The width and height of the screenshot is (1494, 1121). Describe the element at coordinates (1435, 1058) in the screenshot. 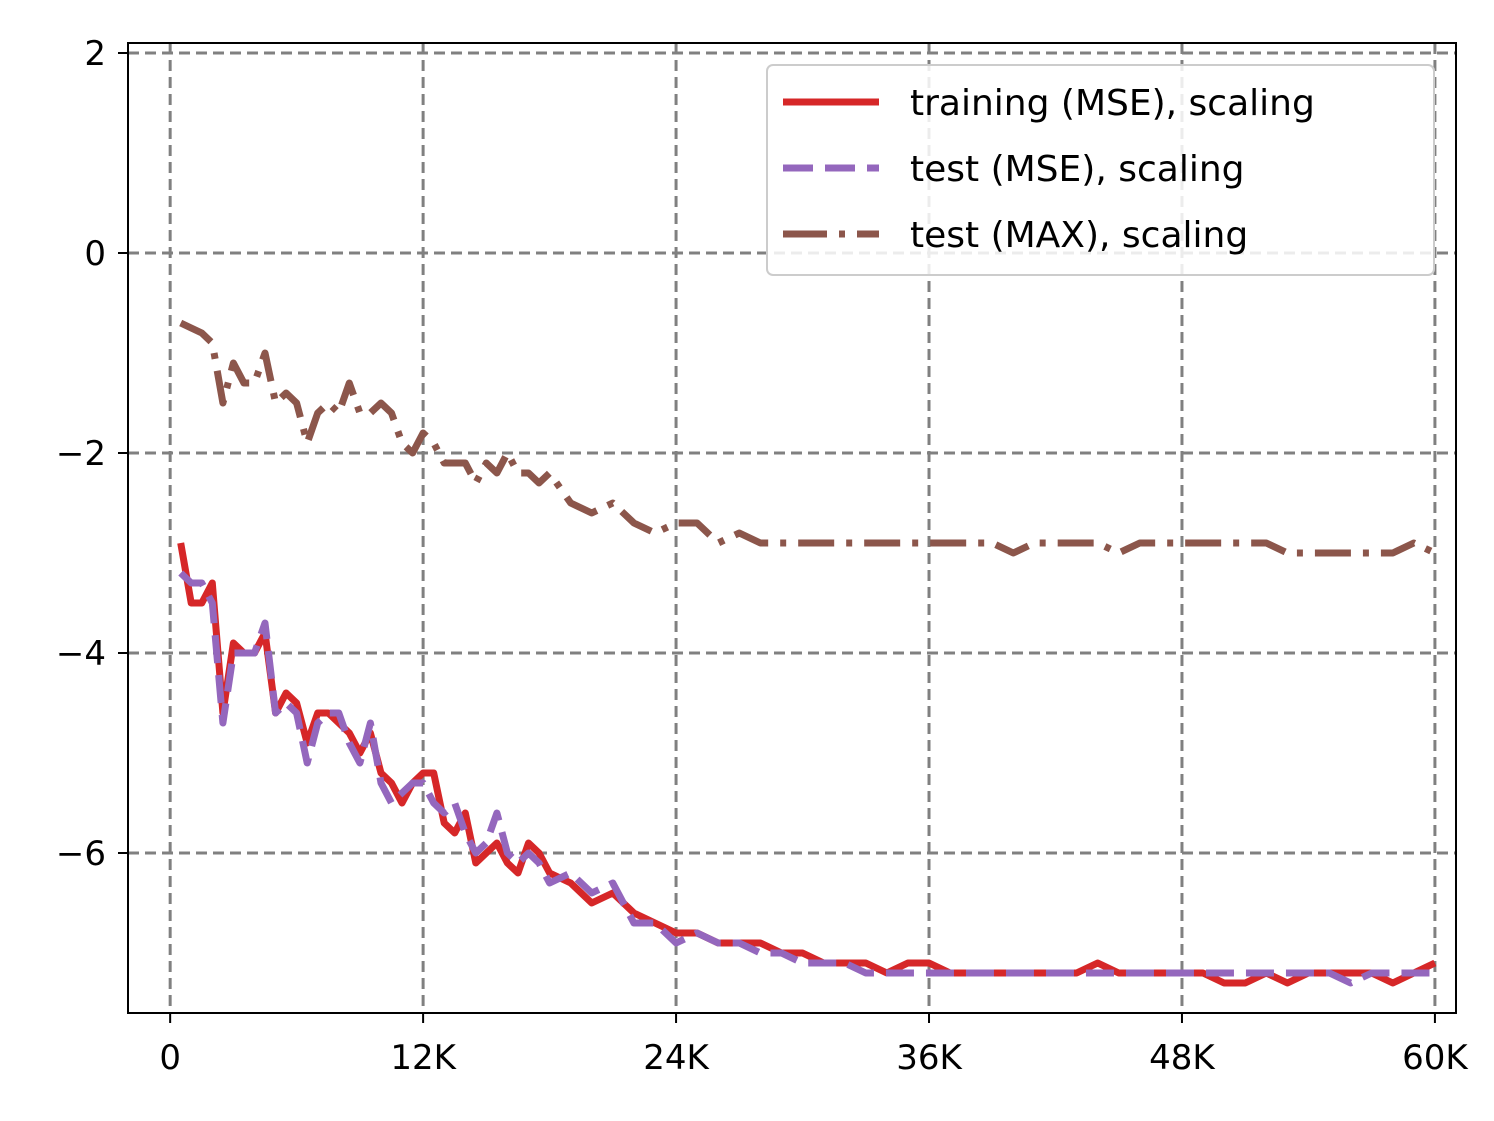

I see `x-tick-label: 60K` at that location.